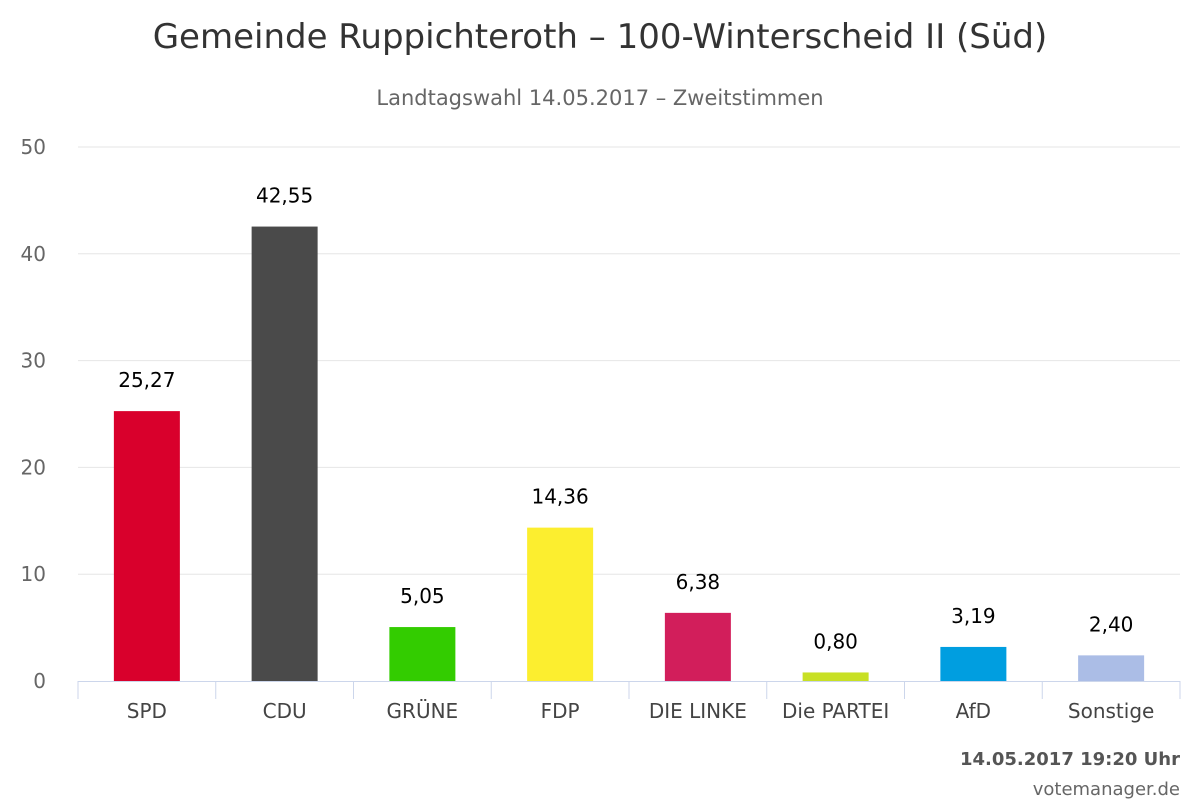 This screenshot has height=800, width=1200. I want to click on data-label: 0,80, so click(835, 641).